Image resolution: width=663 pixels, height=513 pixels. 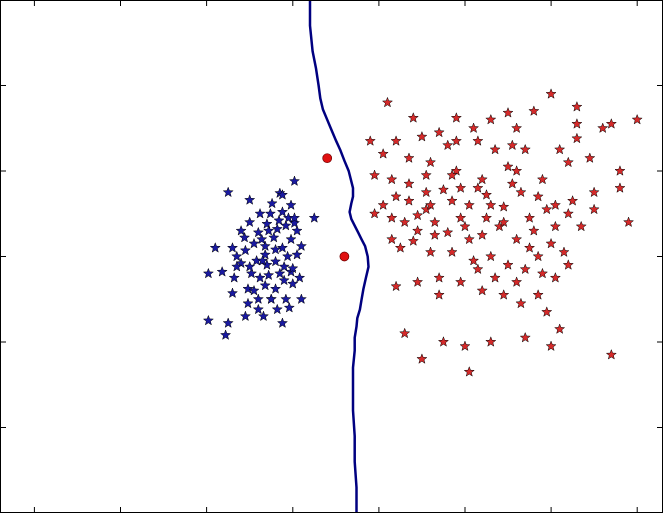 What do you see at coordinates (344, 256) in the screenshot?
I see `circle-point` at bounding box center [344, 256].